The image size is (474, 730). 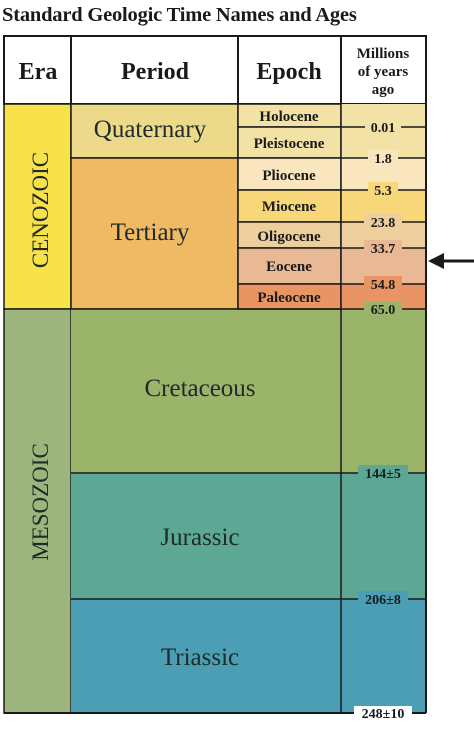 I want to click on epoch-pleistocene, so click(x=289, y=142).